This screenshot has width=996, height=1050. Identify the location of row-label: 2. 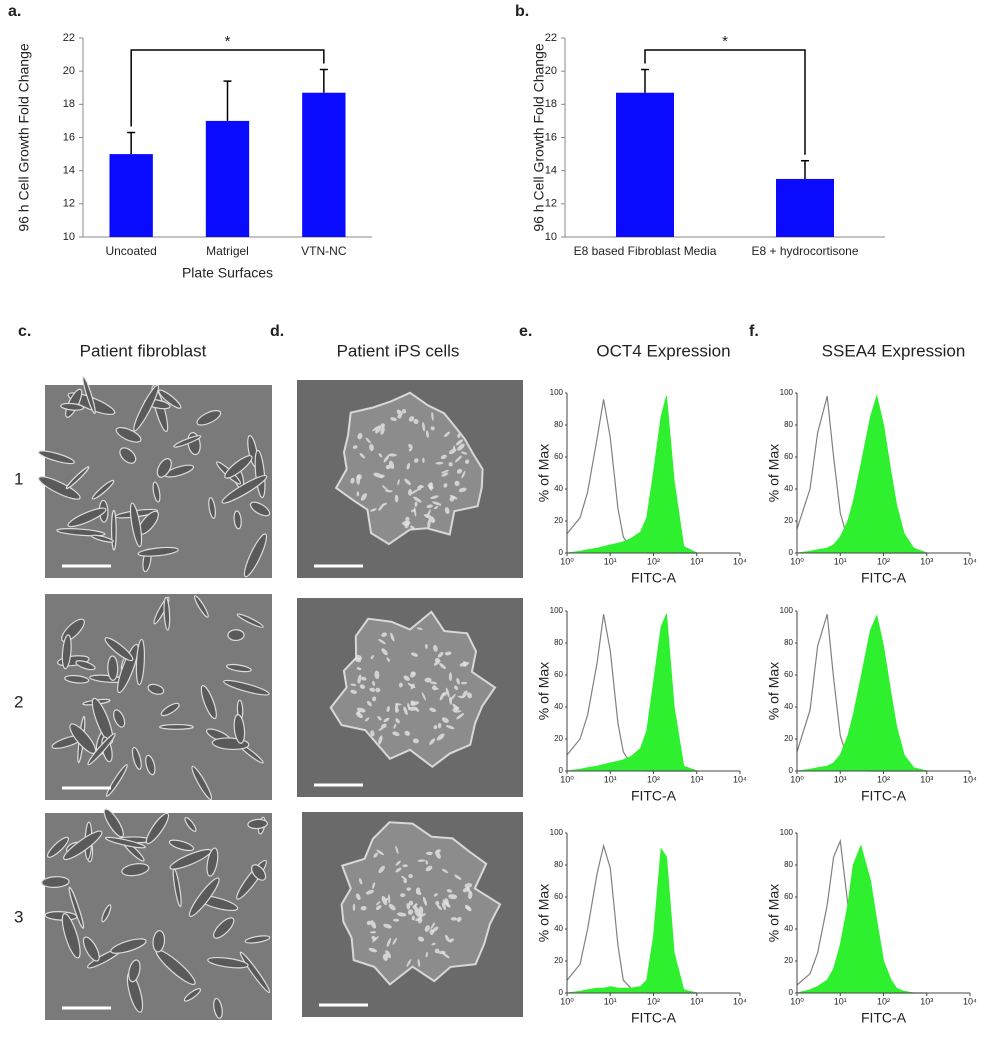
(18, 701).